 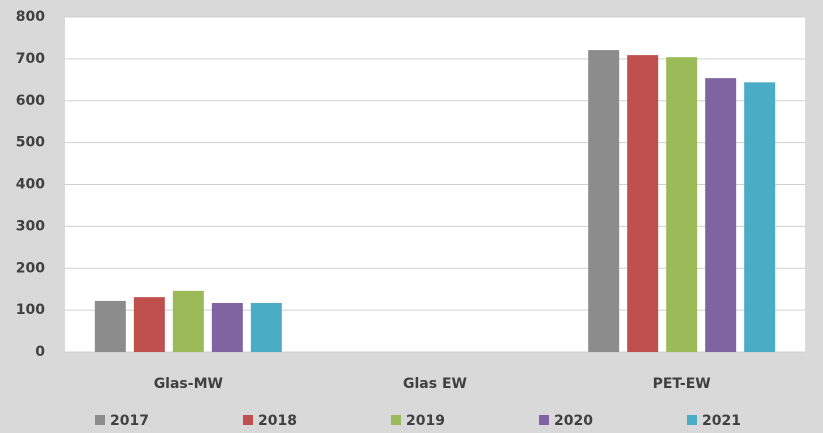 I want to click on y-tick-label: 100, so click(x=30, y=310).